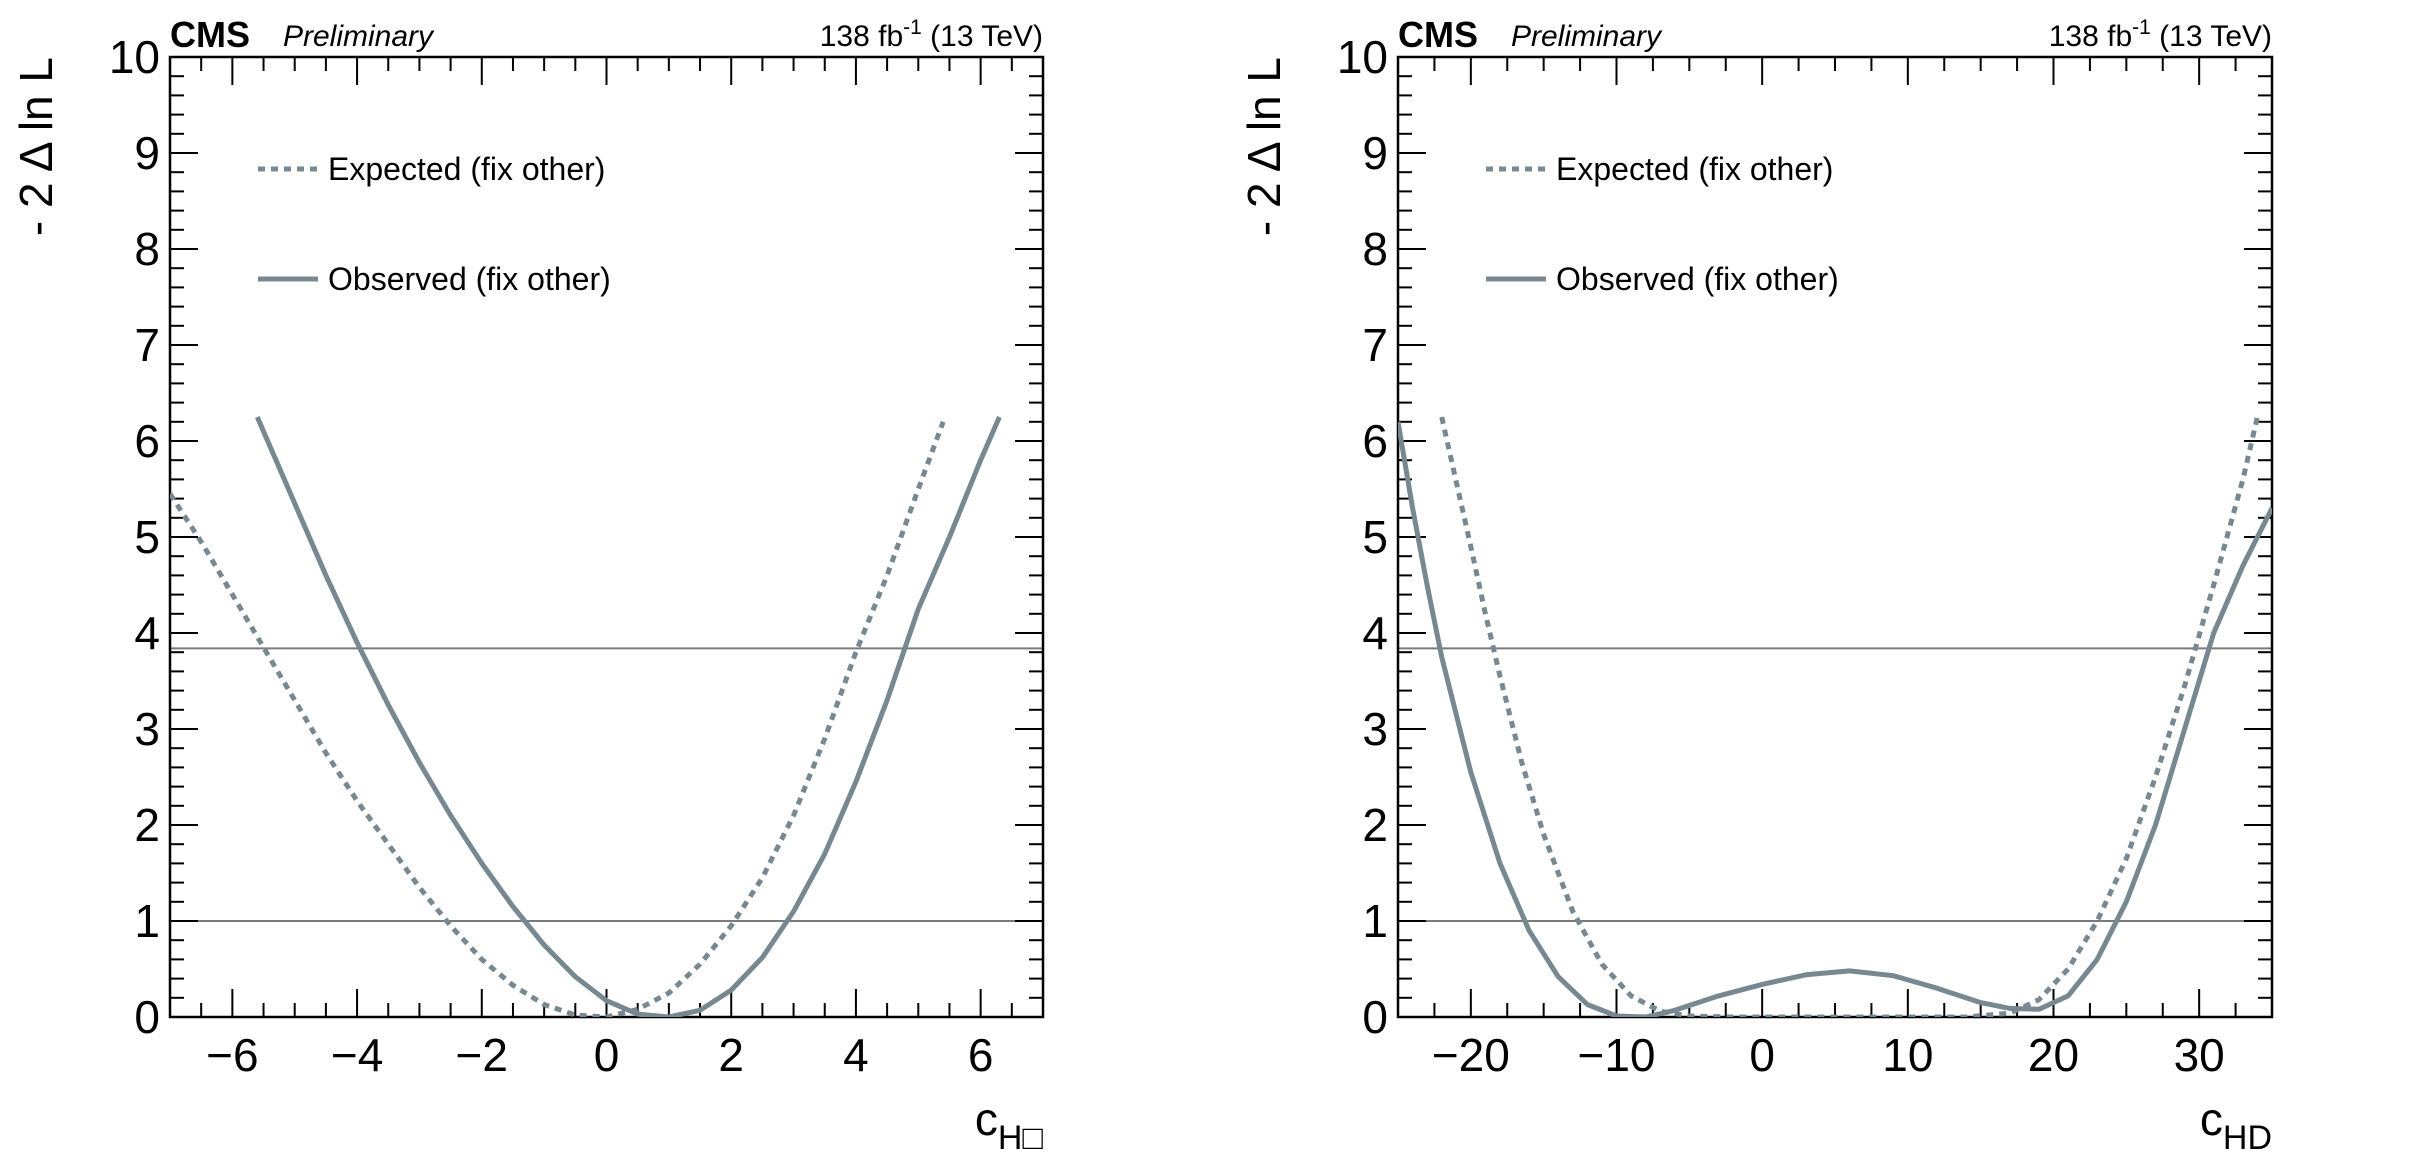 The width and height of the screenshot is (2410, 1155). Describe the element at coordinates (2199, 1055) in the screenshot. I see `x-tick-label: 30` at that location.